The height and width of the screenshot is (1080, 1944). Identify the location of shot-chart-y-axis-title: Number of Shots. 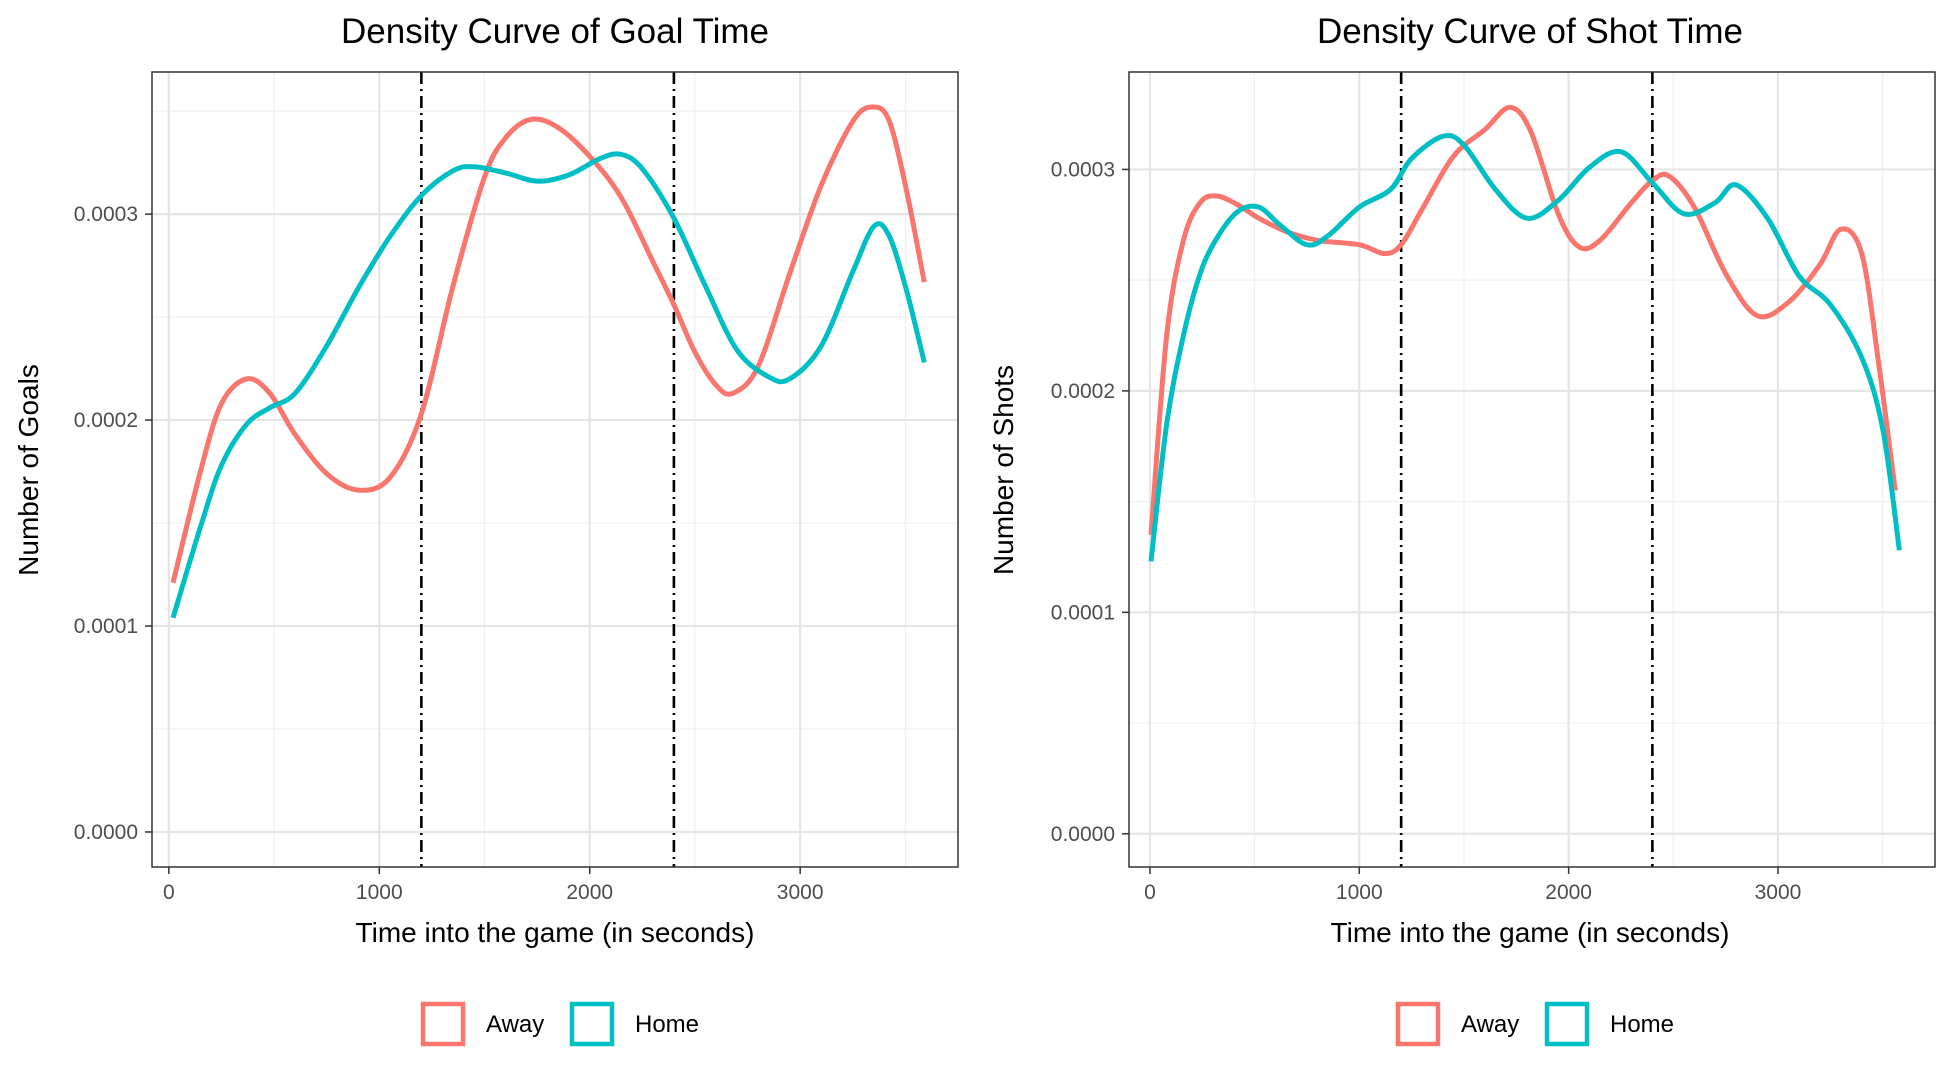
(1003, 470).